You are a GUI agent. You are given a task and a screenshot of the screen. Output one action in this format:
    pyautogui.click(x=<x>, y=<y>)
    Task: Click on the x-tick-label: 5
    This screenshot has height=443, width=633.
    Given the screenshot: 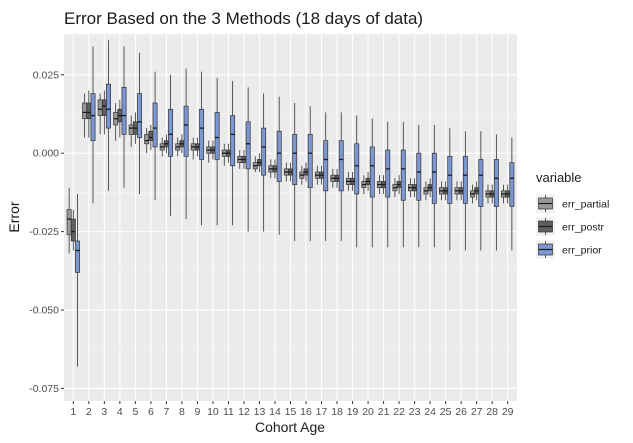 What is the action you would take?
    pyautogui.click(x=135, y=412)
    